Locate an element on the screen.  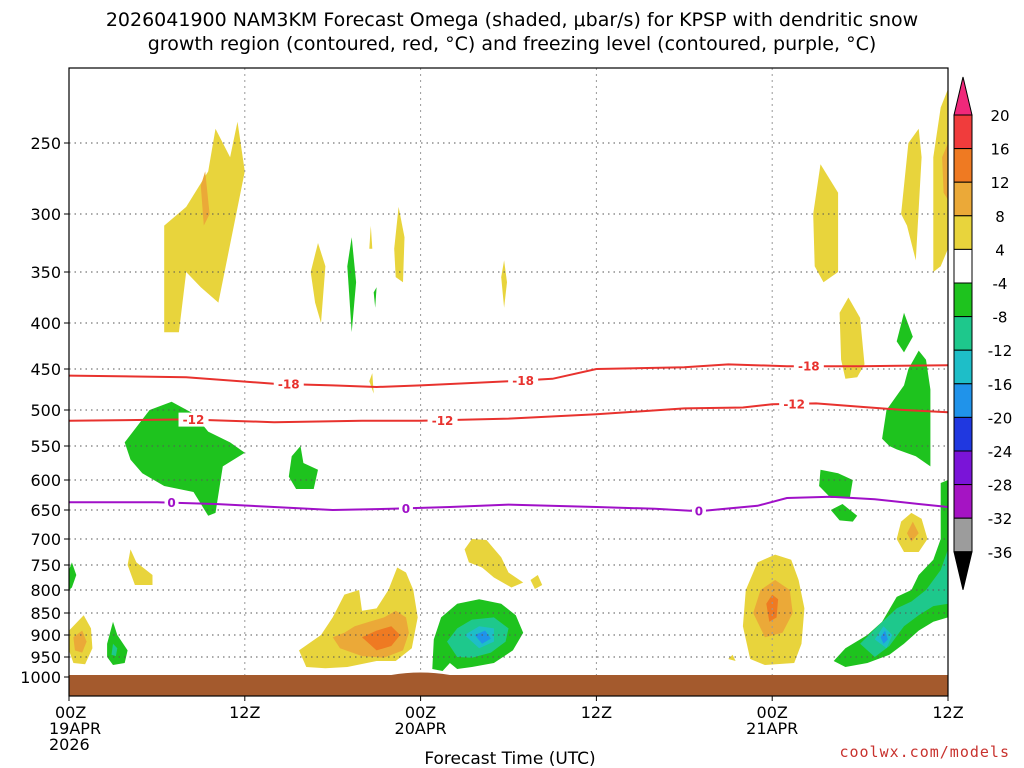
y-tick-label-350: 350 is located at coordinates (45, 272).